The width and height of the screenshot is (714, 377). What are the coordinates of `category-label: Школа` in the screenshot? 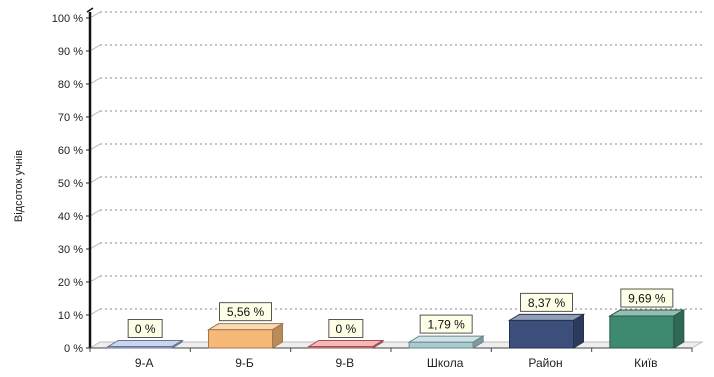 It's located at (445, 363).